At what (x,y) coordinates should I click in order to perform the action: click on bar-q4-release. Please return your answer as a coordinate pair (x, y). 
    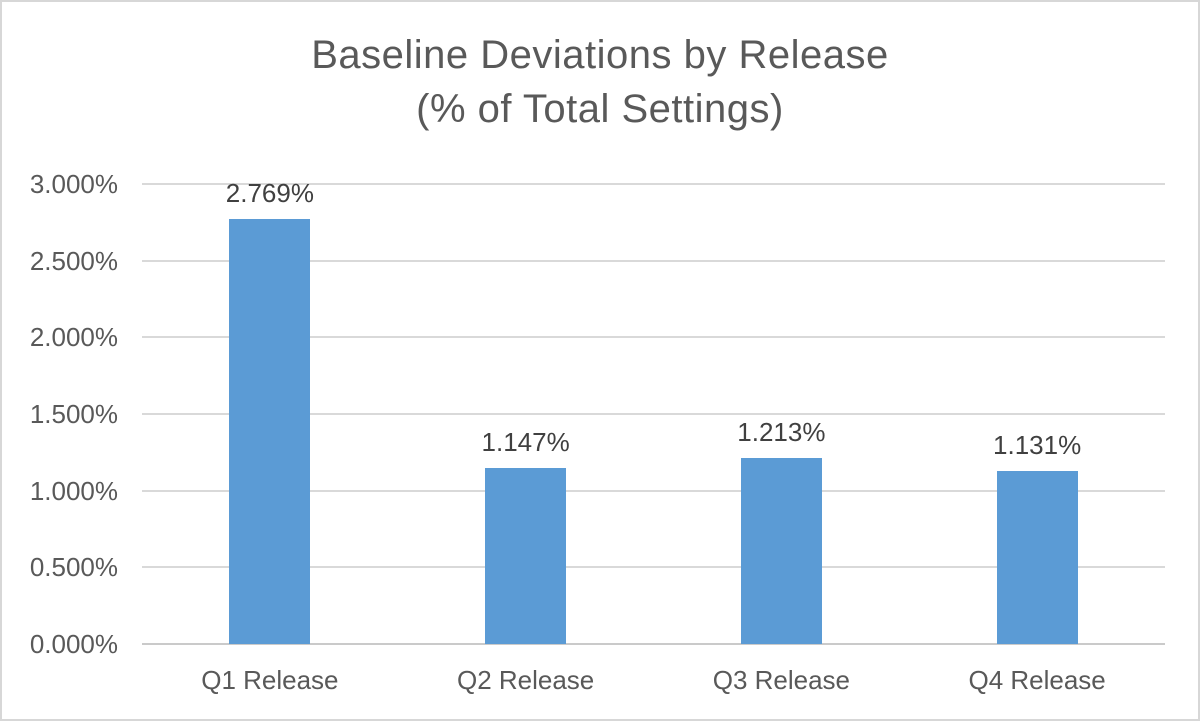
    Looking at the image, I should click on (1037, 557).